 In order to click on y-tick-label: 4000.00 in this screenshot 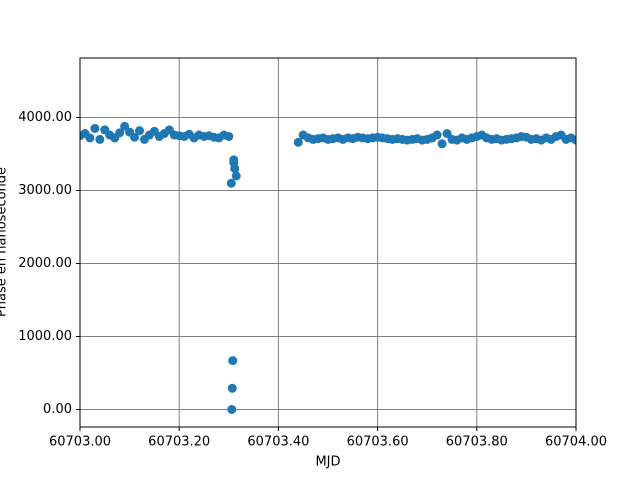, I will do `click(45, 117)`.